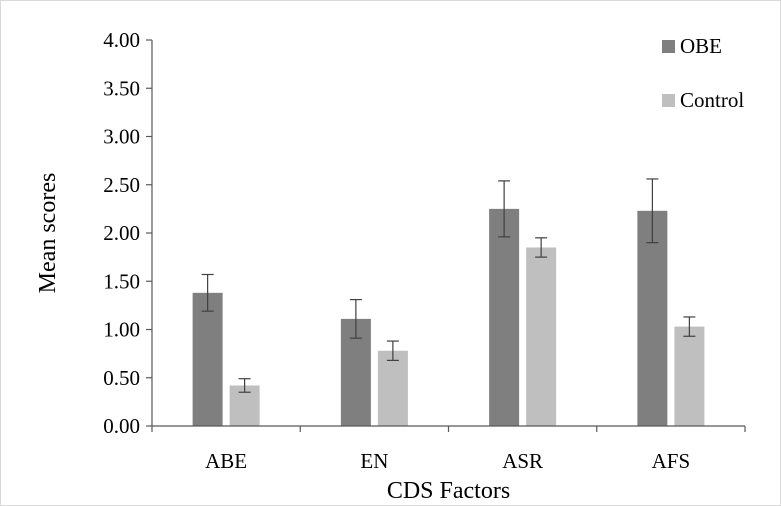 The width and height of the screenshot is (781, 506). What do you see at coordinates (244, 385) in the screenshot?
I see `error-bar-control-abe` at bounding box center [244, 385].